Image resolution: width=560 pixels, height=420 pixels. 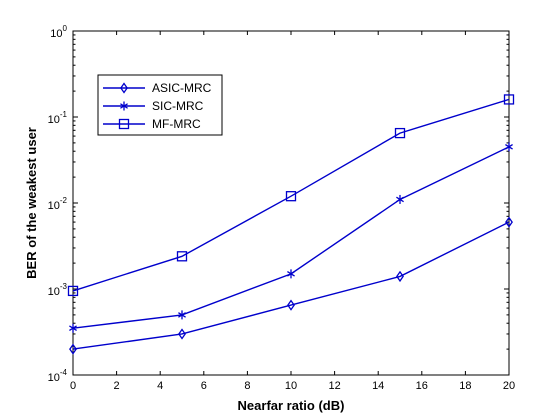 What do you see at coordinates (291, 405) in the screenshot?
I see `x-axis-label: Nearfar ratio (dB)` at bounding box center [291, 405].